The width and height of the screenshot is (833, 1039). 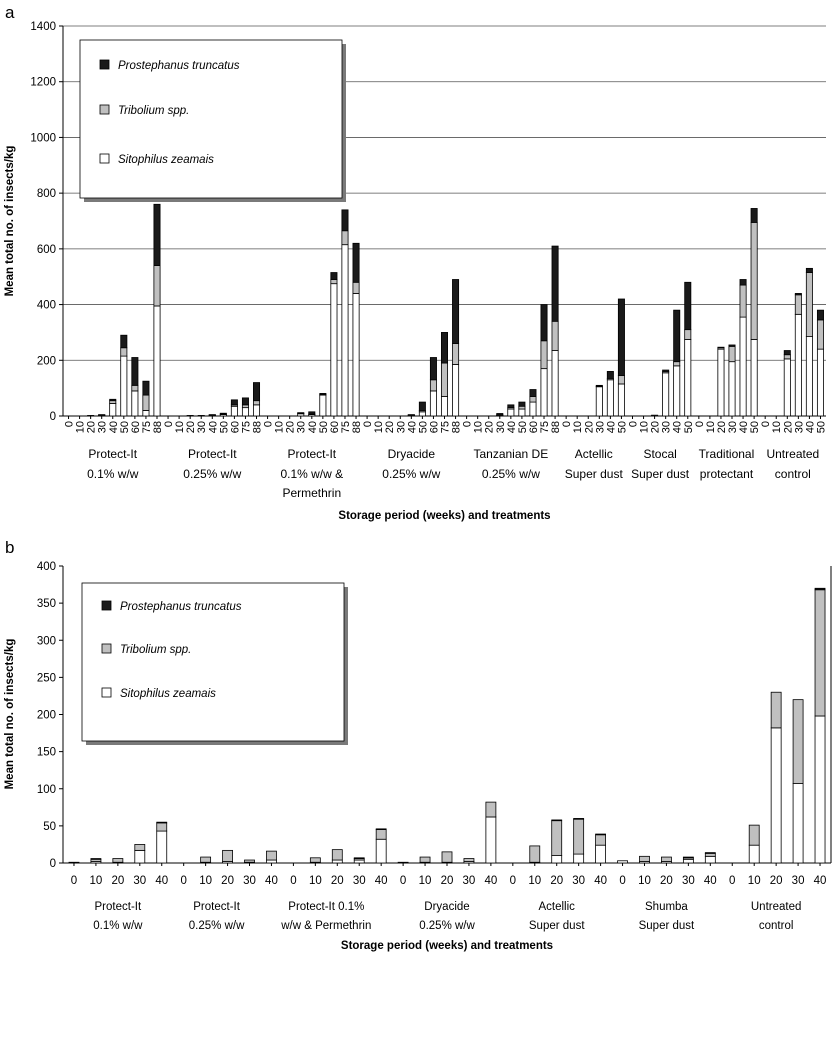 I want to click on y-tick-label: 150, so click(x=46, y=753).